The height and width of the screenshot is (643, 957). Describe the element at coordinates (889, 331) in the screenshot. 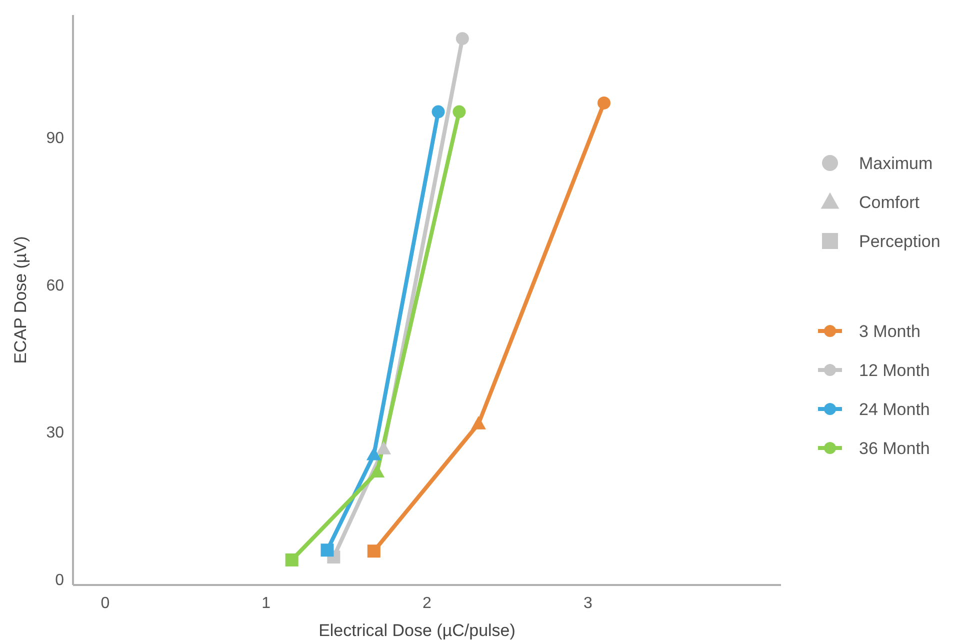

I see `legend-label: 3 Month` at that location.